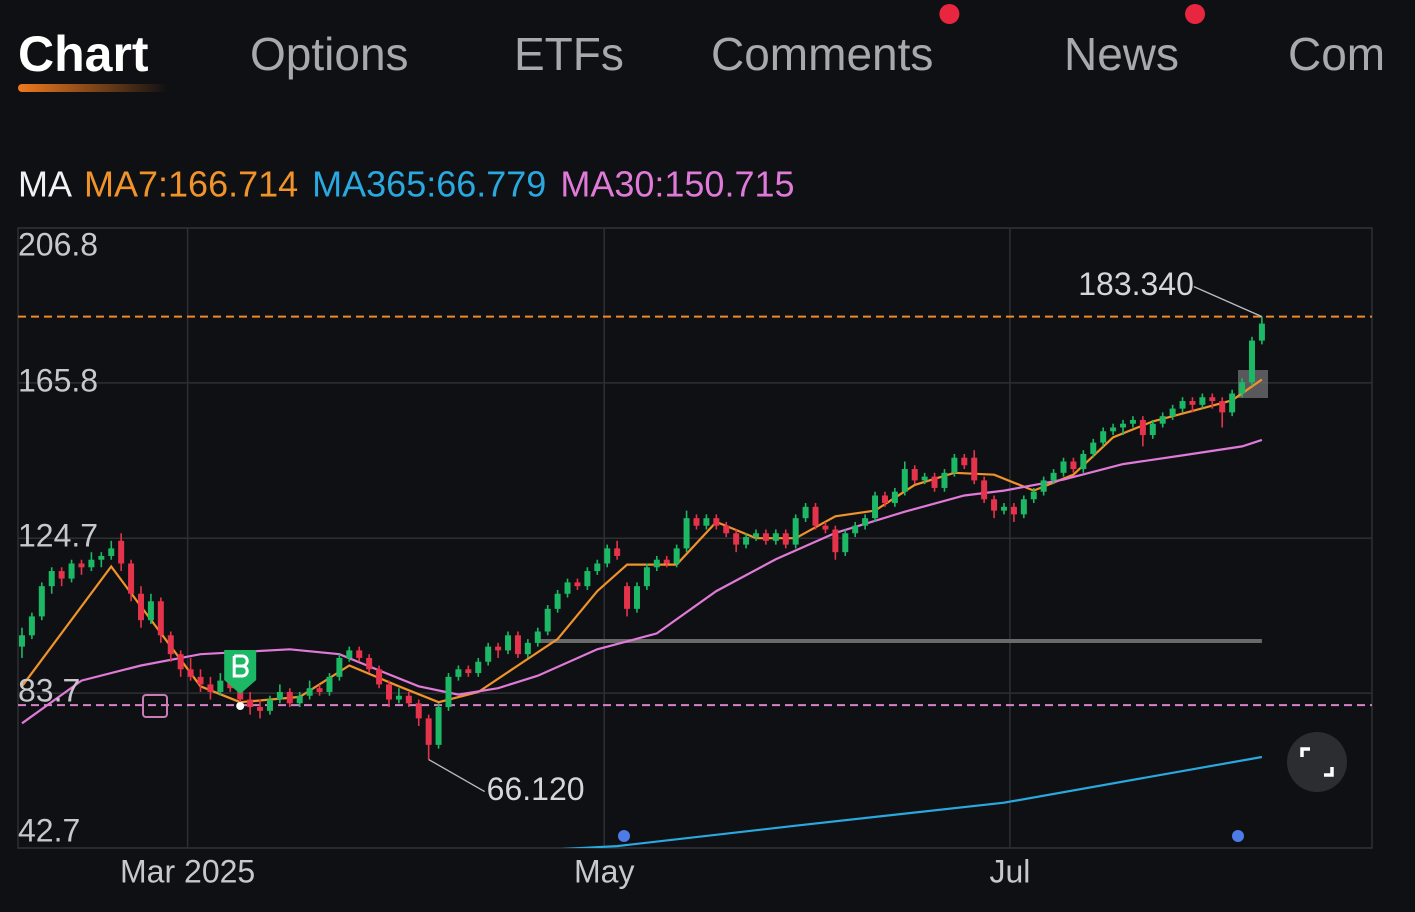  I want to click on tab: Comments, so click(822, 54).